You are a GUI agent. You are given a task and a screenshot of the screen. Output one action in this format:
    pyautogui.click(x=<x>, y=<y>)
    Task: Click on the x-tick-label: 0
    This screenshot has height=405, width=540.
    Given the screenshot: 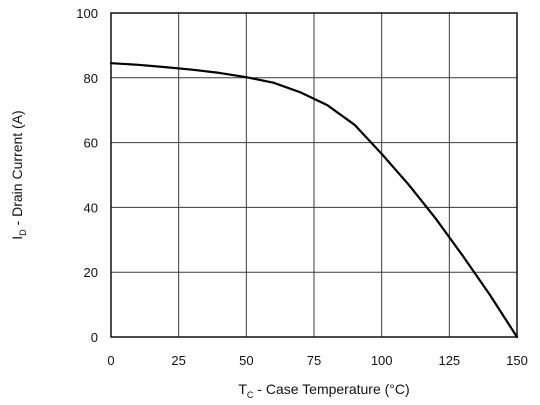 What is the action you would take?
    pyautogui.click(x=110, y=360)
    